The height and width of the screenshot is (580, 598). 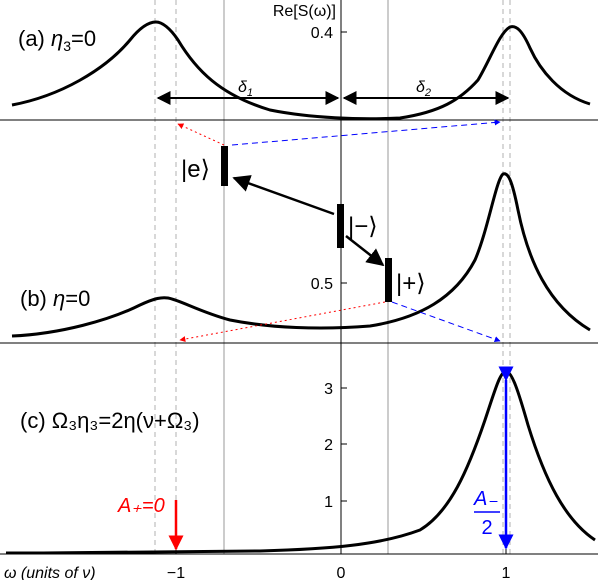 I want to click on state-minus-label: |−⟩, so click(x=363, y=226).